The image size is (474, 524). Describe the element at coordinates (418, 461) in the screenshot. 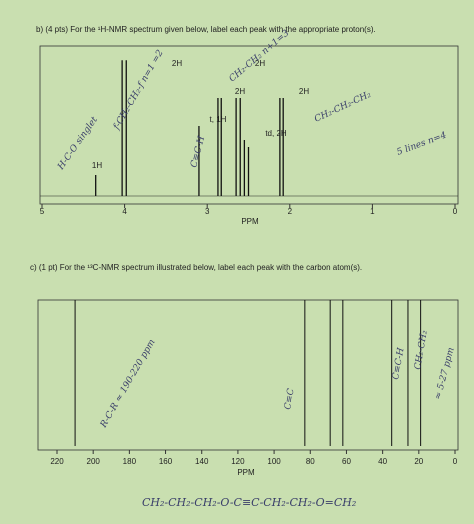

I see `x-tick-label: 20` at that location.